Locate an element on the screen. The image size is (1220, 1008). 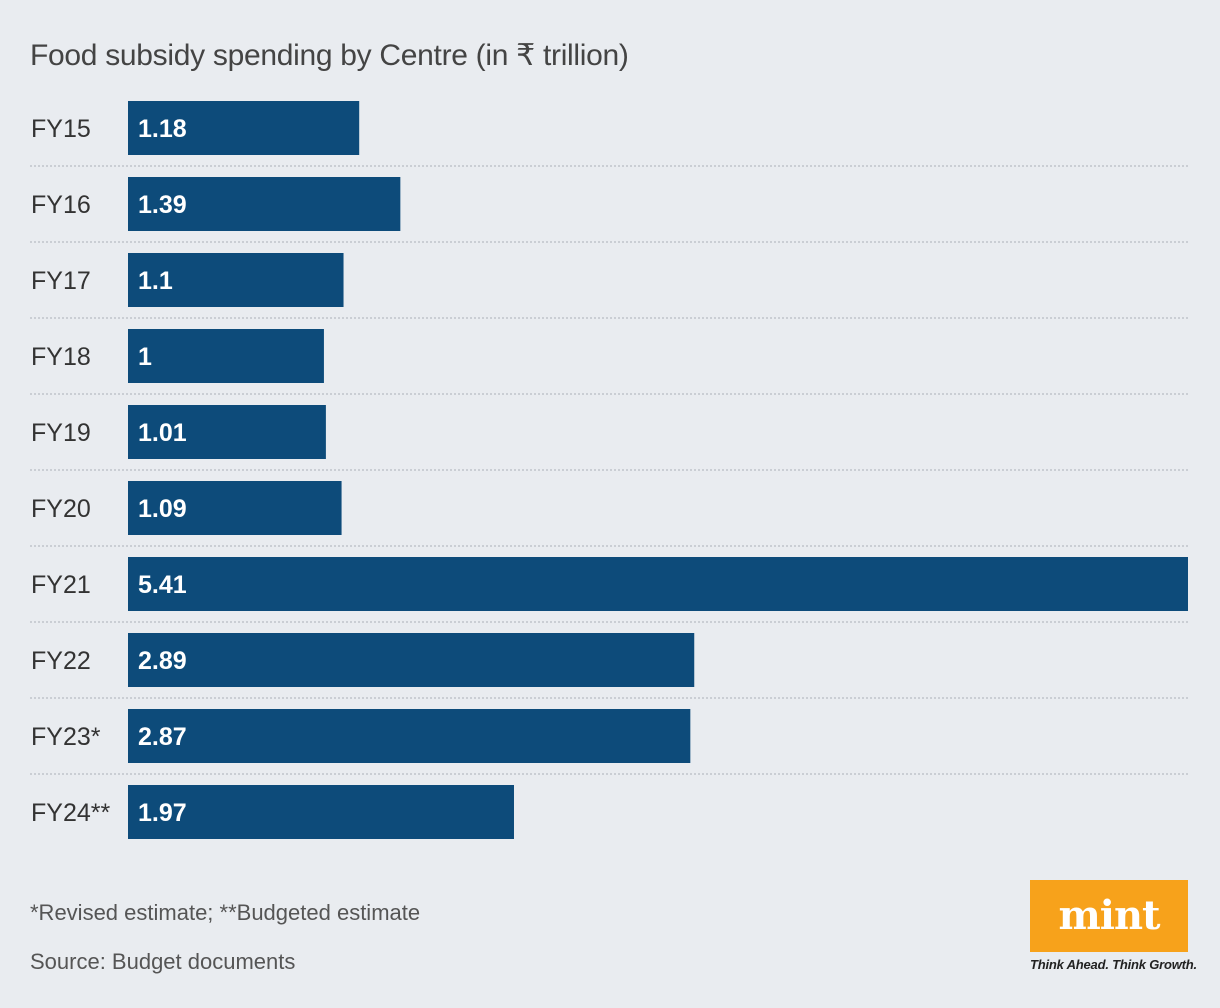
value-label: 1.18 is located at coordinates (162, 129).